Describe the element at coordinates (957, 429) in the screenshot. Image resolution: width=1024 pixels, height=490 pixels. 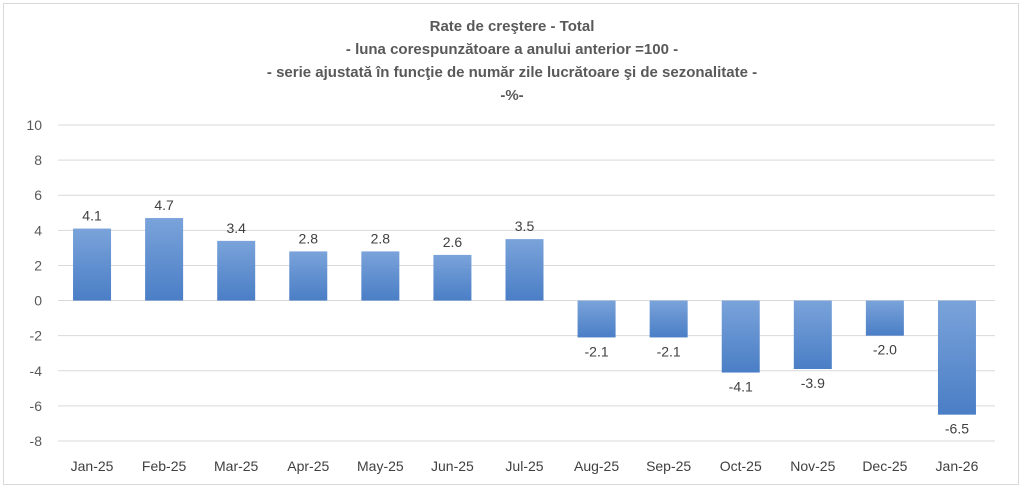
I see `data-label: -6.5` at that location.